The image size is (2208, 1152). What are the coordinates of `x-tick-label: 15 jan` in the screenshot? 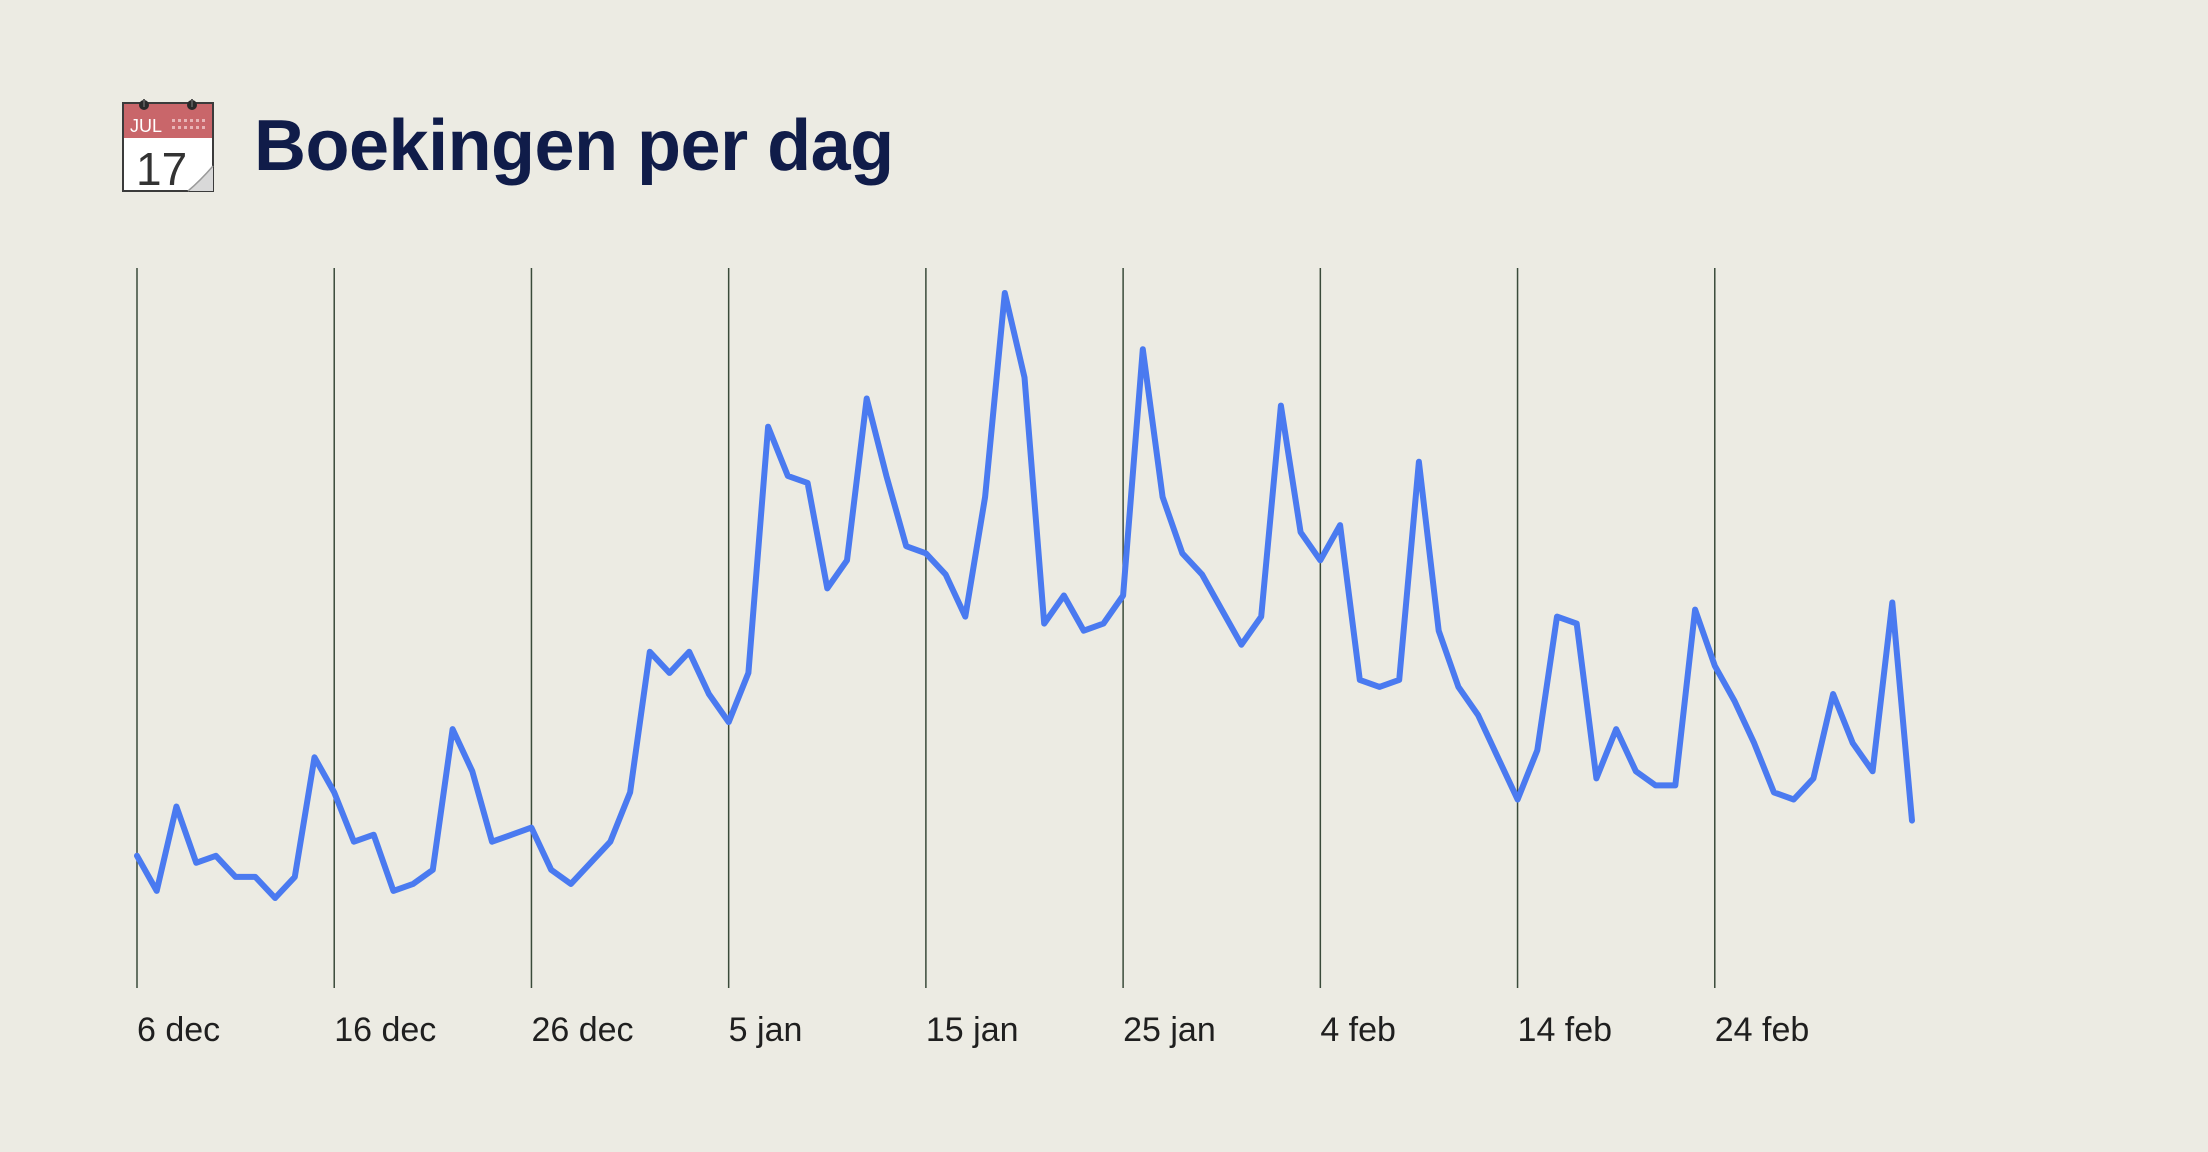 It's located at (972, 1030).